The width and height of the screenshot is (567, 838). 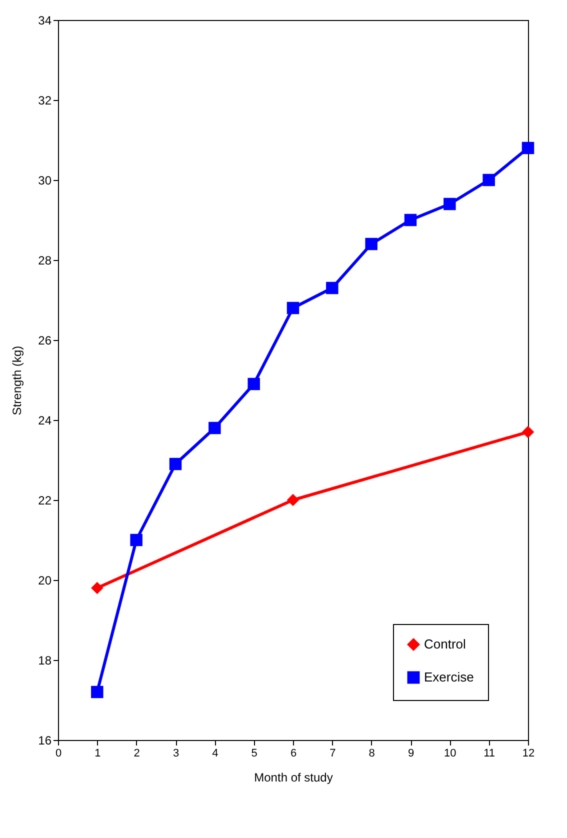 I want to click on y-tick-label: 24, so click(x=45, y=421).